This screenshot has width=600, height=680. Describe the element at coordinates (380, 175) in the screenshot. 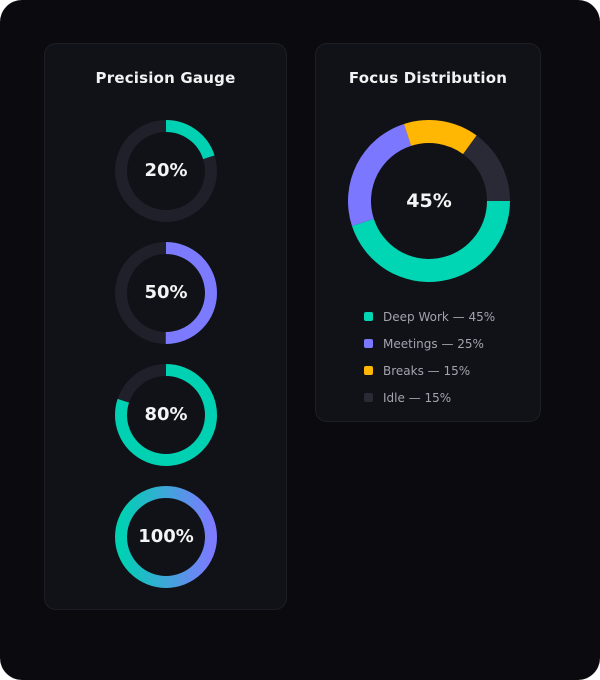

I see `donut-slice-meetings` at that location.